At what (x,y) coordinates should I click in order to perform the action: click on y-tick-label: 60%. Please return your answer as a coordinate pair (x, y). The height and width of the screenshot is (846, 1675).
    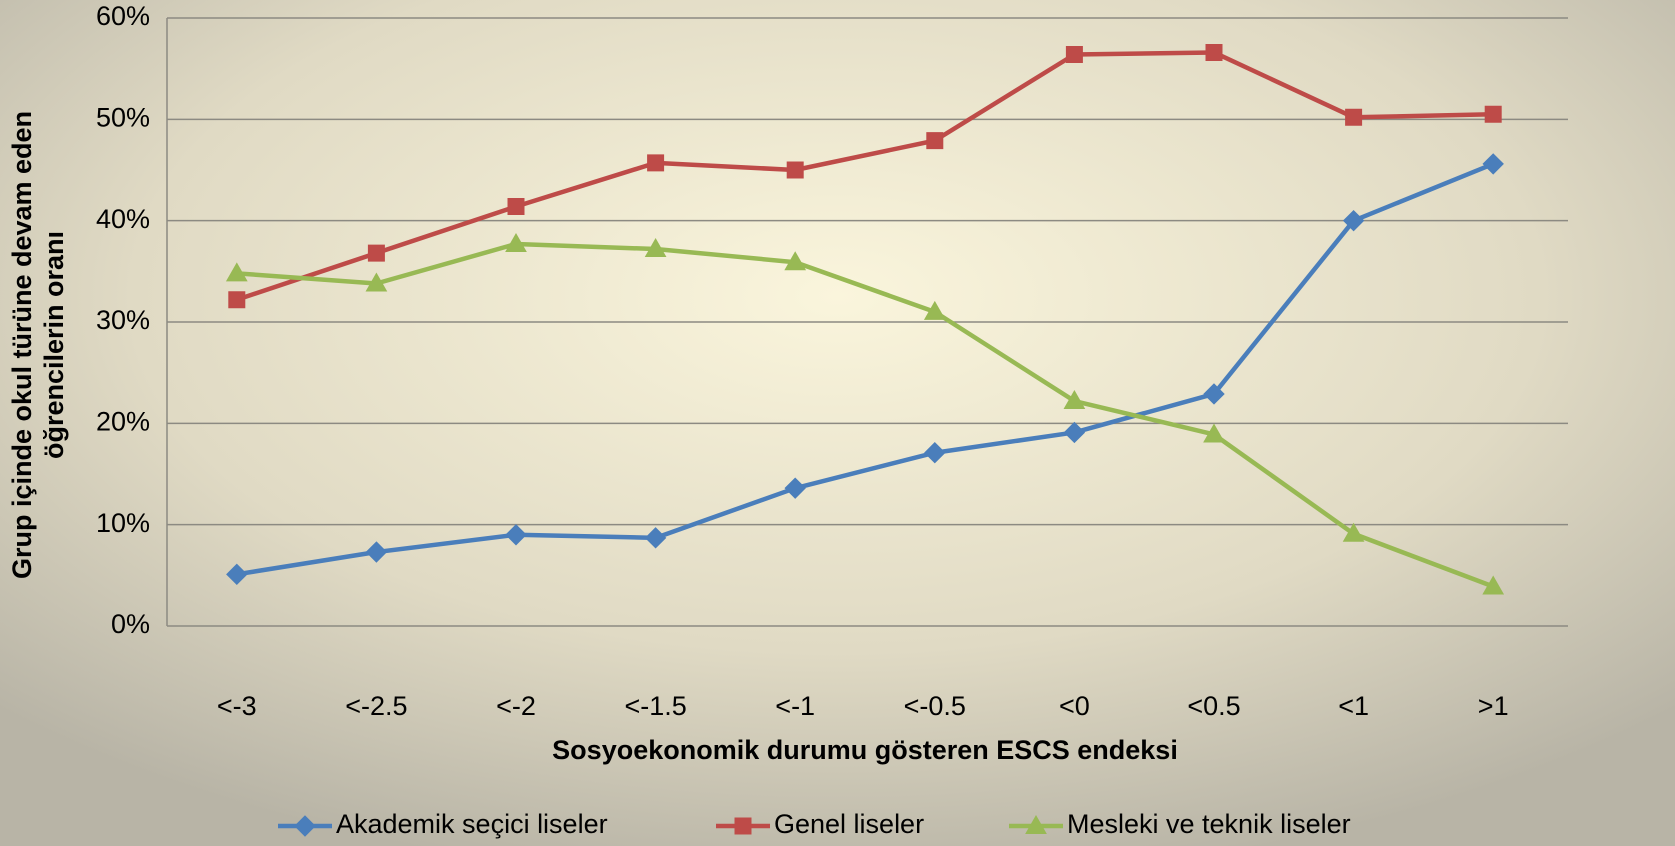
    Looking at the image, I should click on (123, 16).